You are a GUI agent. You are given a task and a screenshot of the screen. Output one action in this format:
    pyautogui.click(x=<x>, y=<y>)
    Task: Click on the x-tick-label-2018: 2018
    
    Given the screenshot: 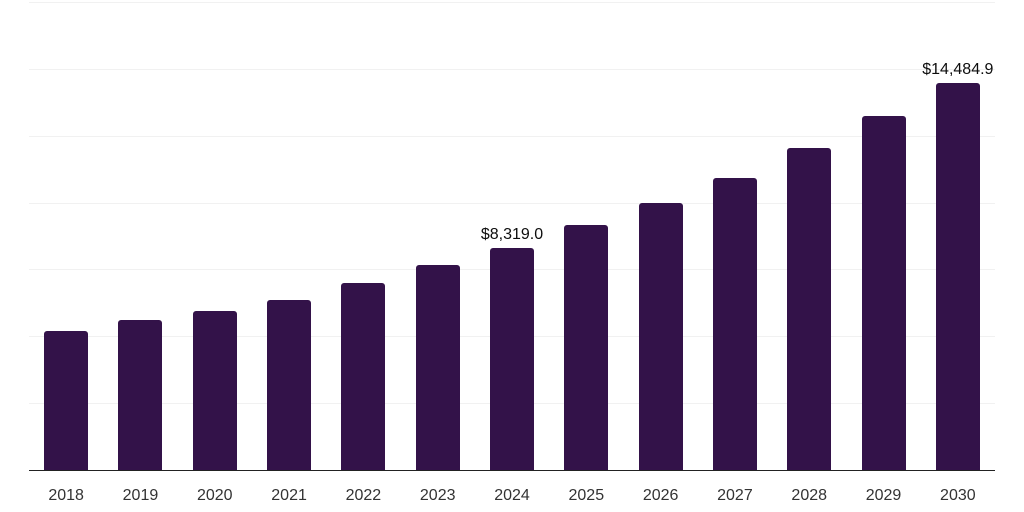 What is the action you would take?
    pyautogui.click(x=66, y=495)
    